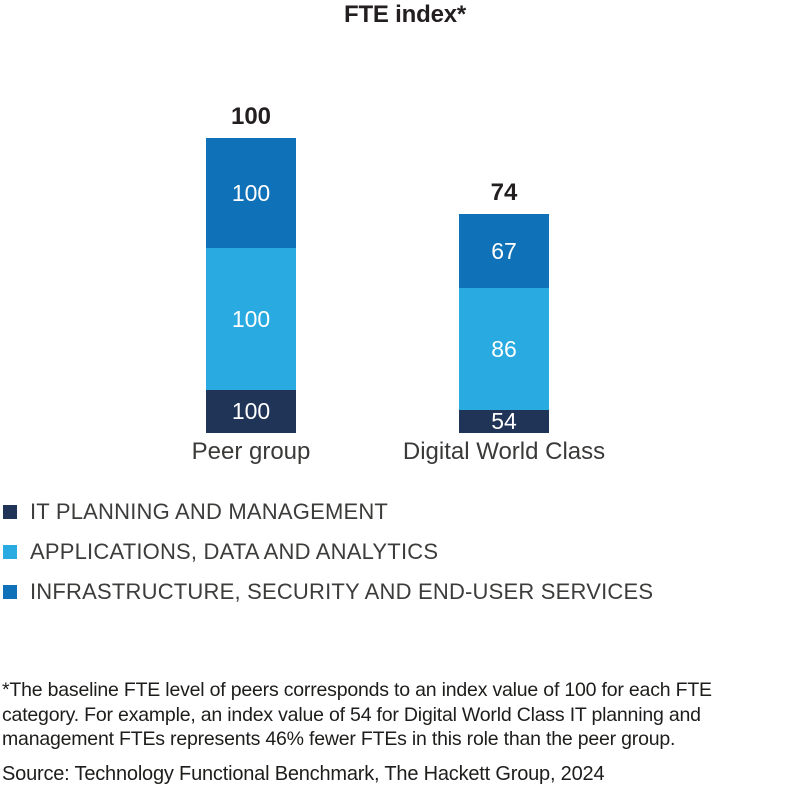  Describe the element at coordinates (405, 14) in the screenshot. I see `chart-title: FTE index*` at that location.